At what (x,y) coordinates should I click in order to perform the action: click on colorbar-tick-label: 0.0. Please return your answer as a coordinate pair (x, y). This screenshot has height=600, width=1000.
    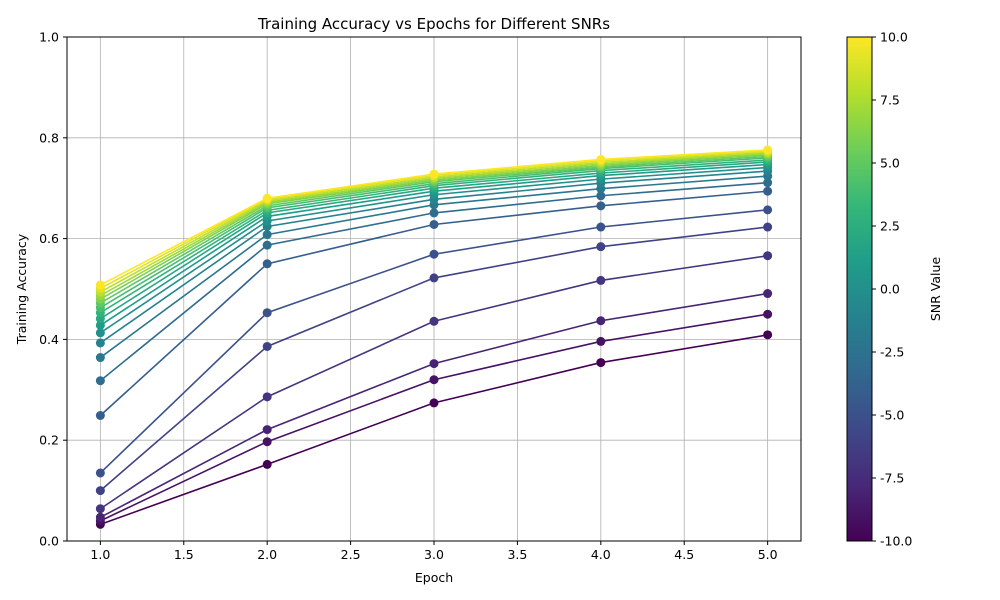
    Looking at the image, I should click on (890, 289).